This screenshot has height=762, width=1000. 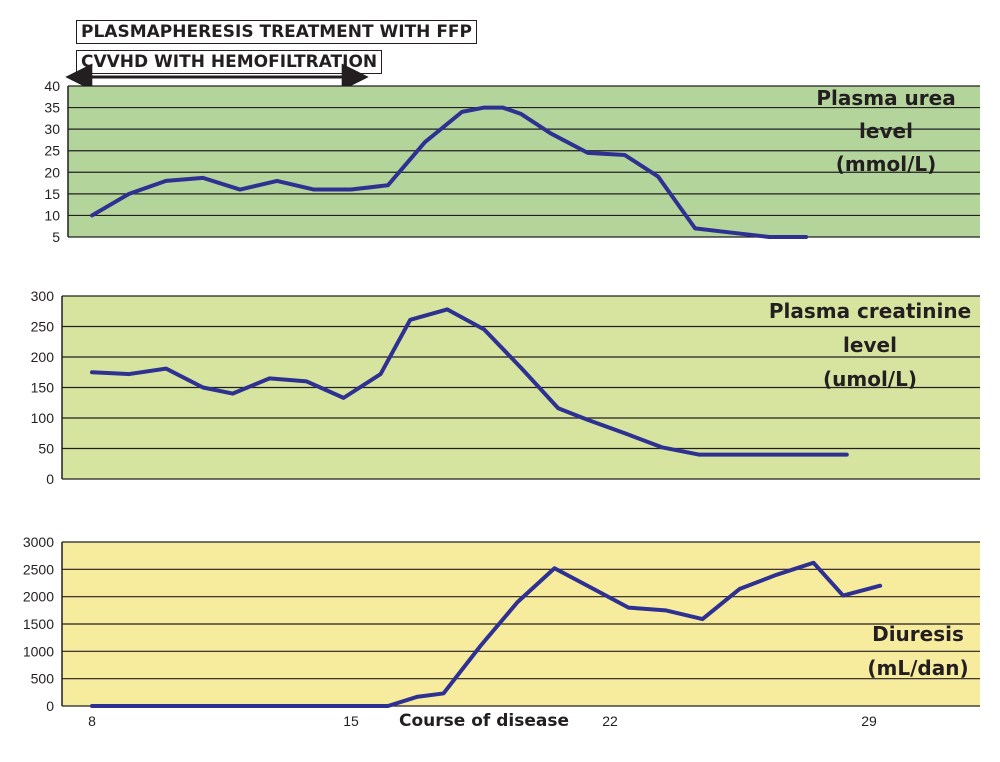 What do you see at coordinates (52, 86) in the screenshot?
I see `urea-y-tick-label: 40` at bounding box center [52, 86].